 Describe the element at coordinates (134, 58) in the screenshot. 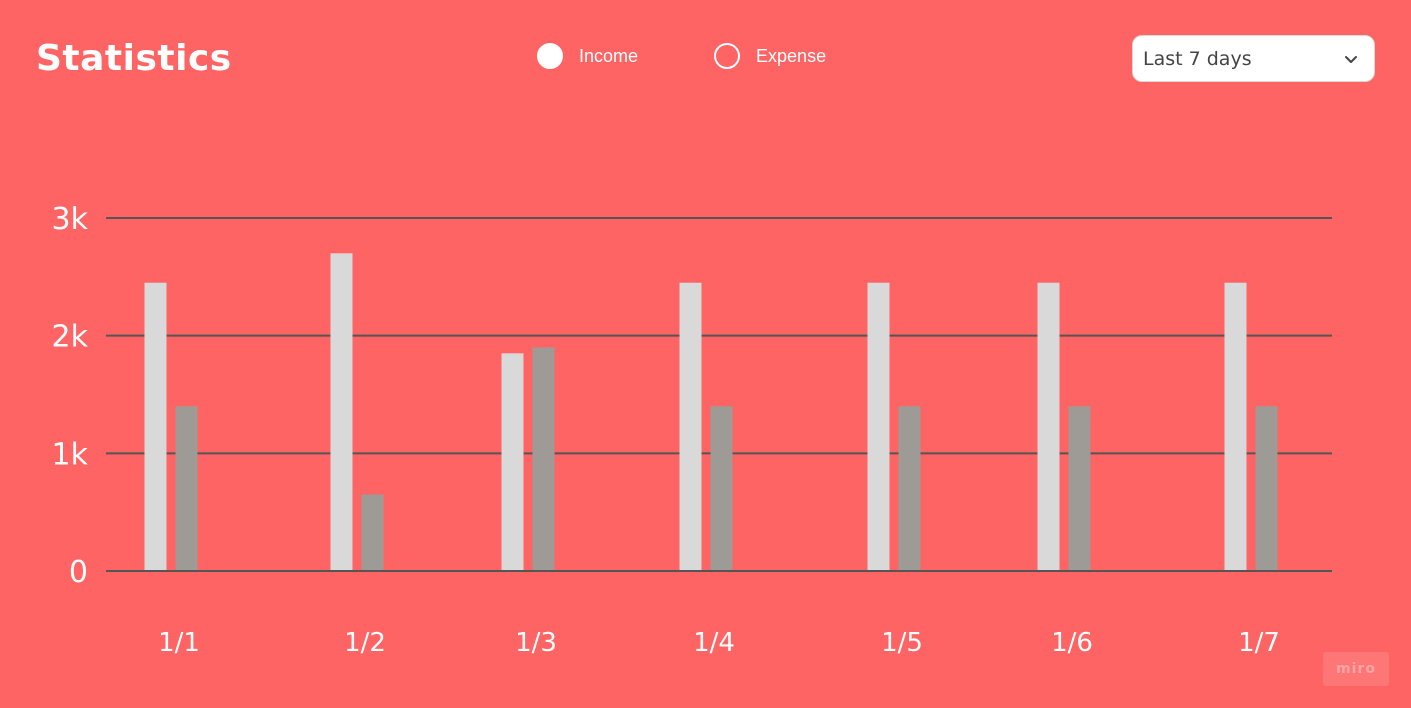

I see `page-title: Statistics` at that location.